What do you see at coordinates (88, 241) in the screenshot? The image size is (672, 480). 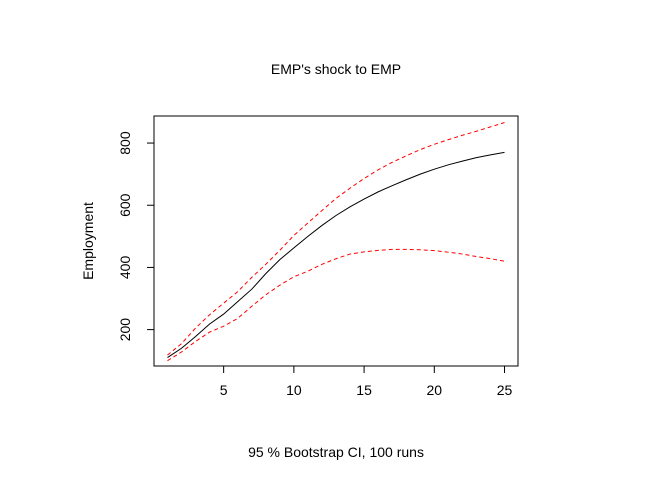 I see `y-axis-label: Employment` at bounding box center [88, 241].